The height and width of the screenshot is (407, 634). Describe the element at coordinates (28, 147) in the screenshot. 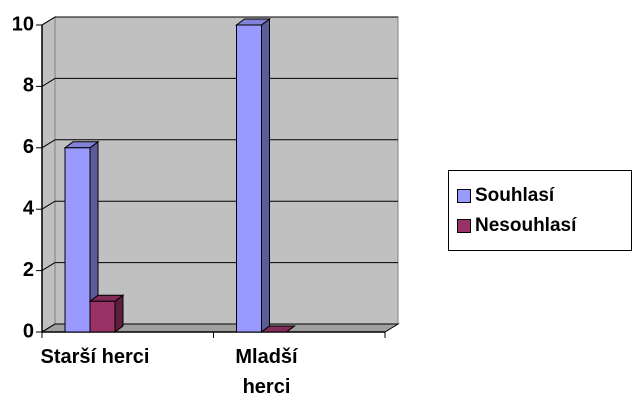

I see `y-tick-label: 6` at that location.